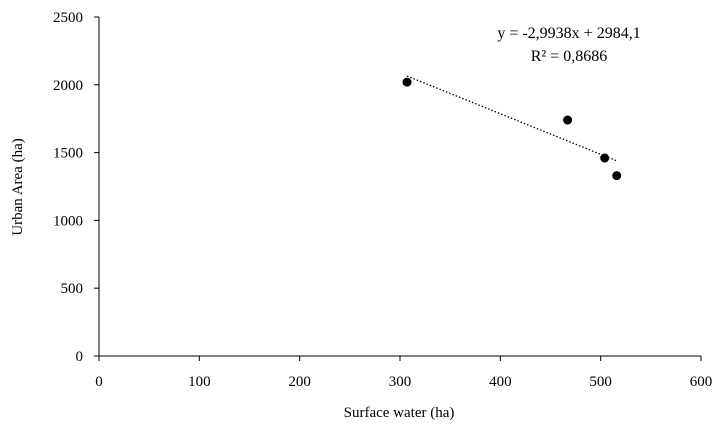 This screenshot has width=717, height=425. I want to click on y-tick-label: 0, so click(80, 357).